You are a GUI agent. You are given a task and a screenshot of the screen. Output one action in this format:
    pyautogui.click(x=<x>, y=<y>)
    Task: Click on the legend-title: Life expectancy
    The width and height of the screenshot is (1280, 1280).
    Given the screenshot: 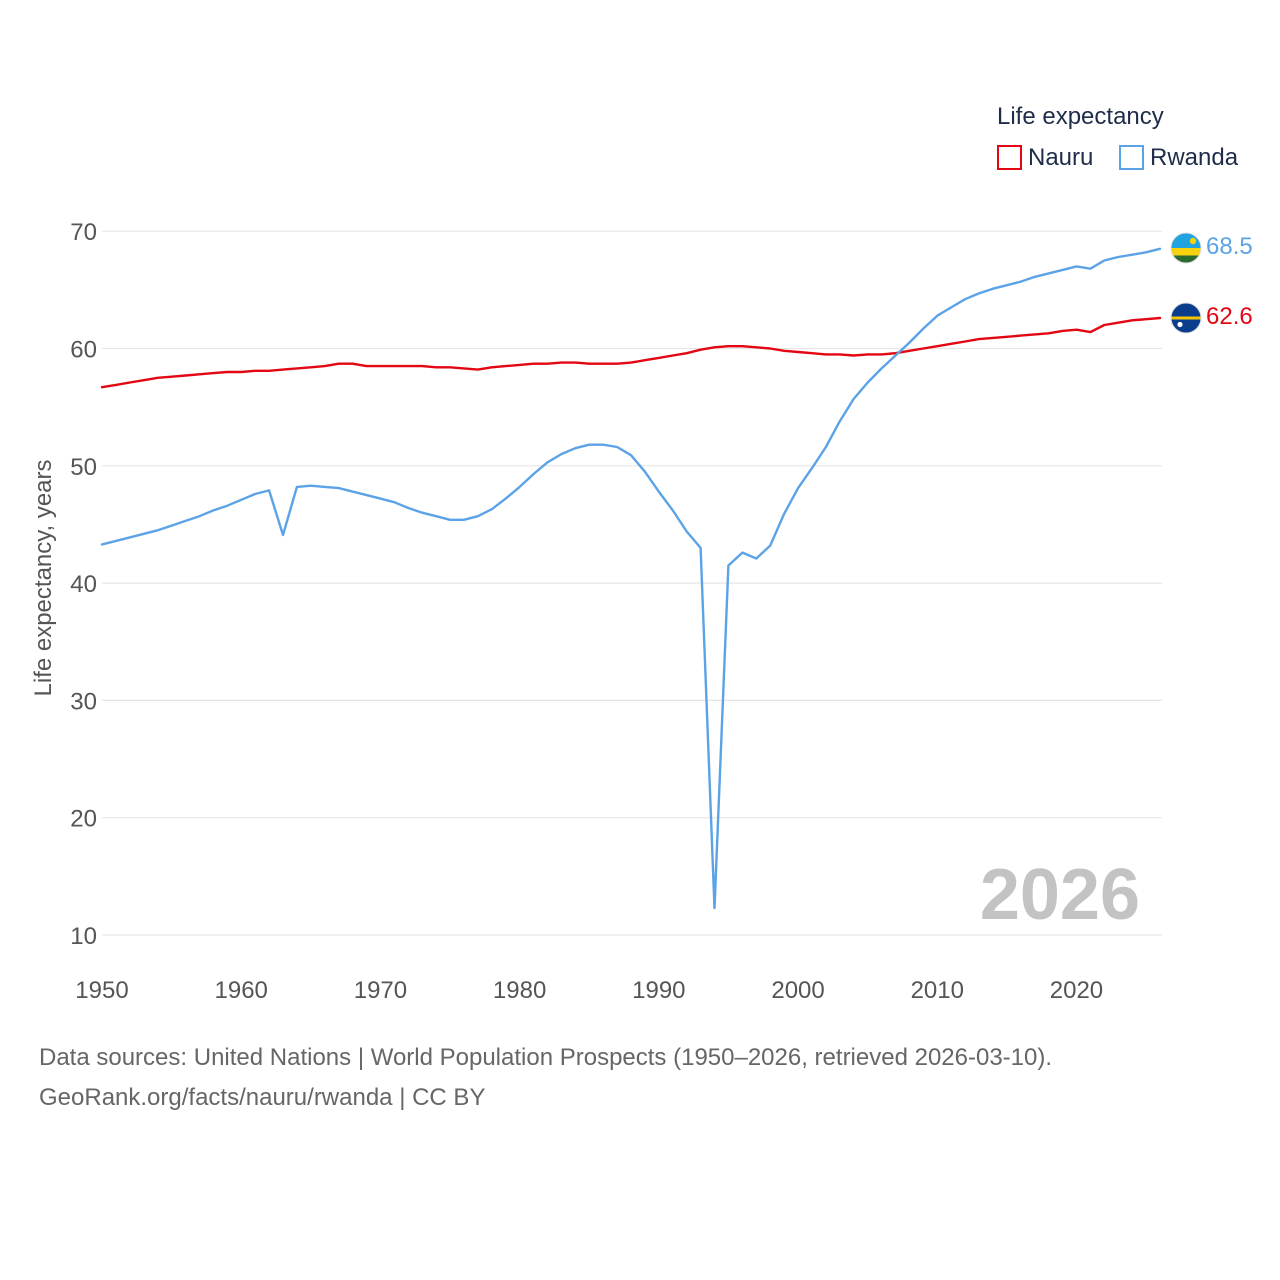 What is the action you would take?
    pyautogui.click(x=1080, y=116)
    